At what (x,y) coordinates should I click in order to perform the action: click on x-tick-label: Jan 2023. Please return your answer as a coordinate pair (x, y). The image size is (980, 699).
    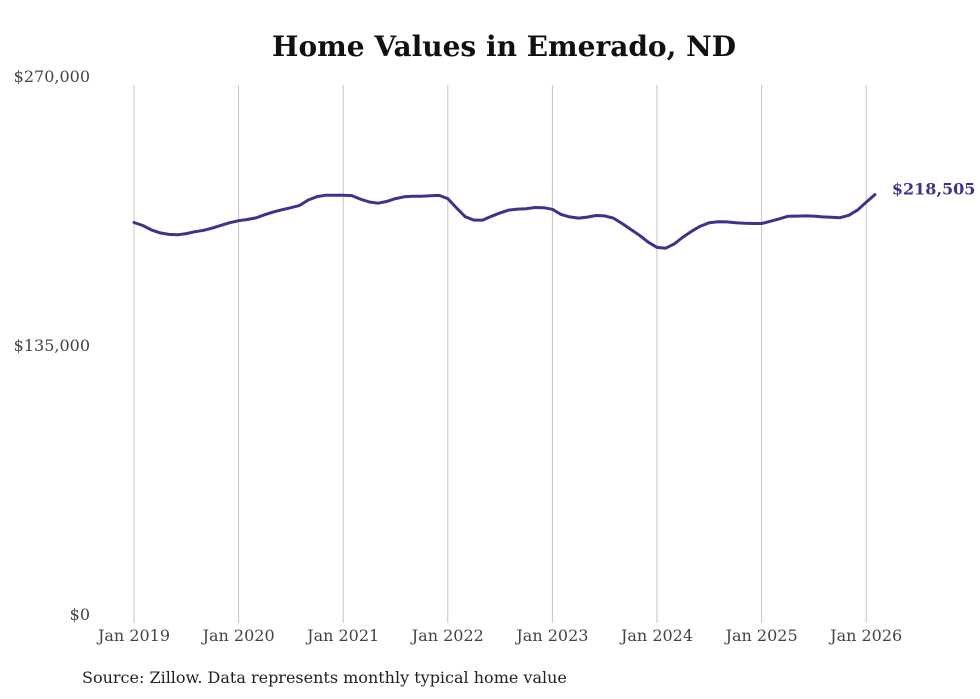
    Looking at the image, I should click on (551, 635).